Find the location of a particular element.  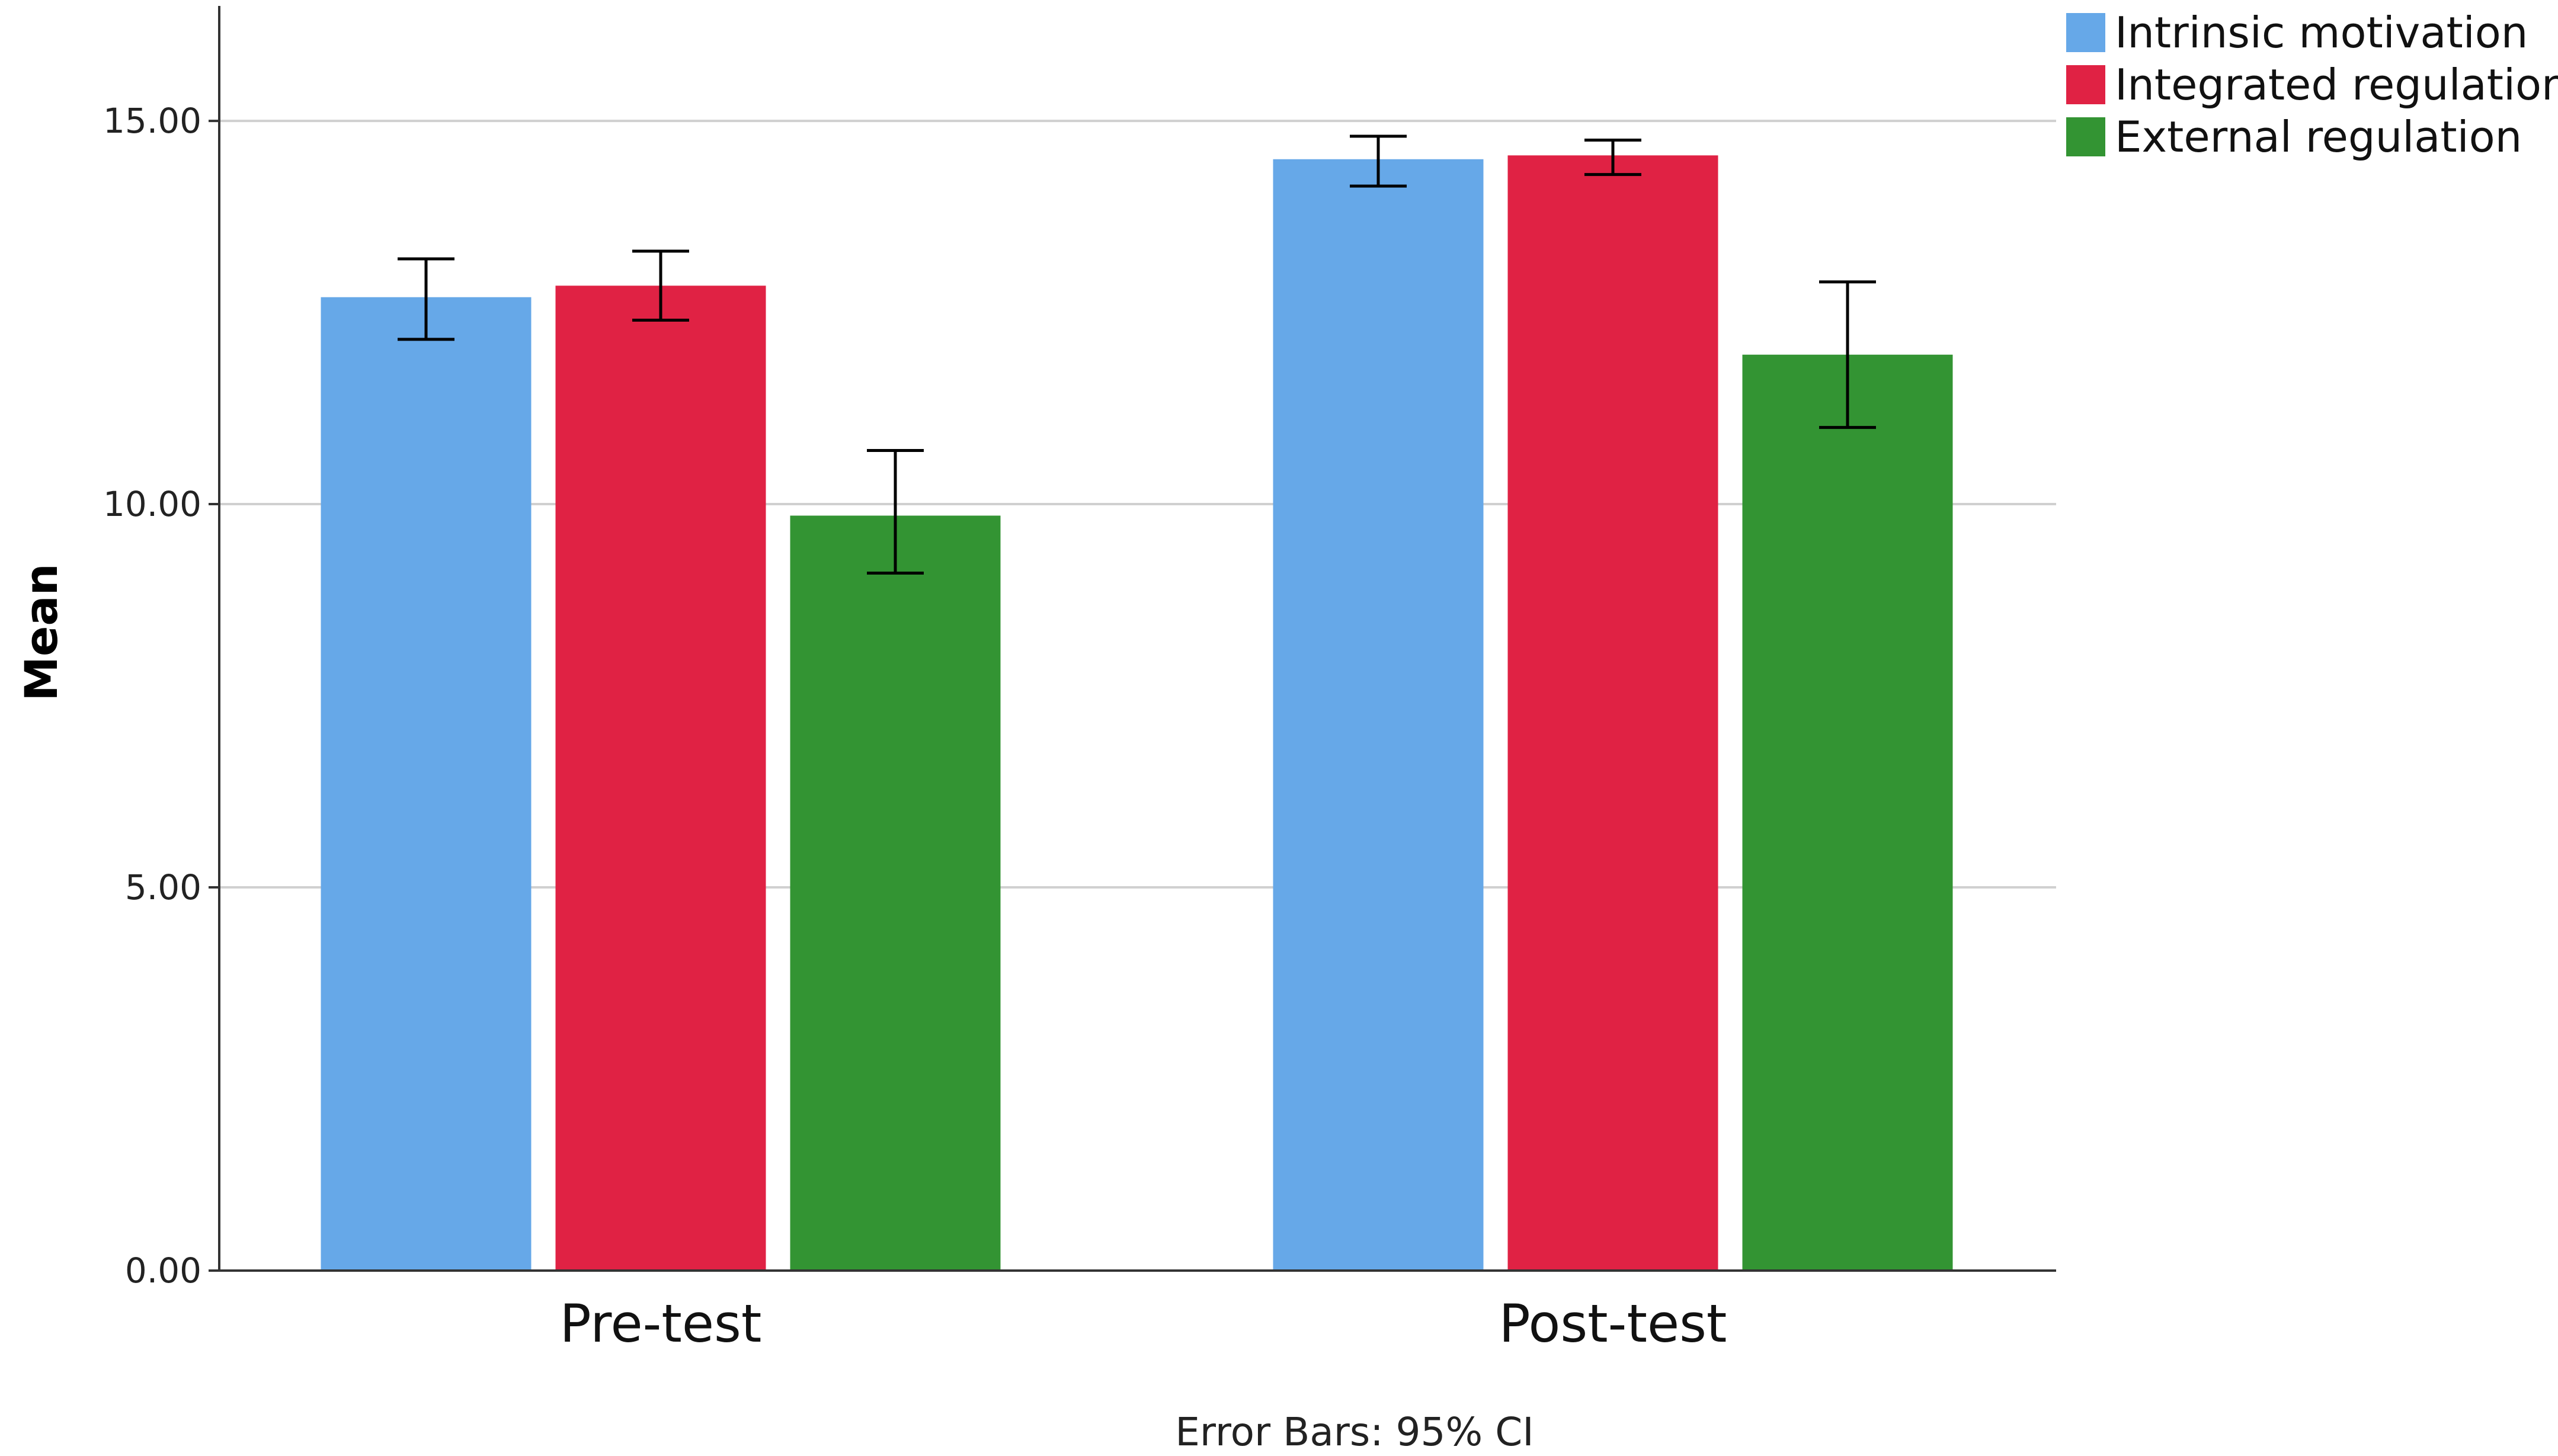

y-tick-label: 5.00 is located at coordinates (163, 887).